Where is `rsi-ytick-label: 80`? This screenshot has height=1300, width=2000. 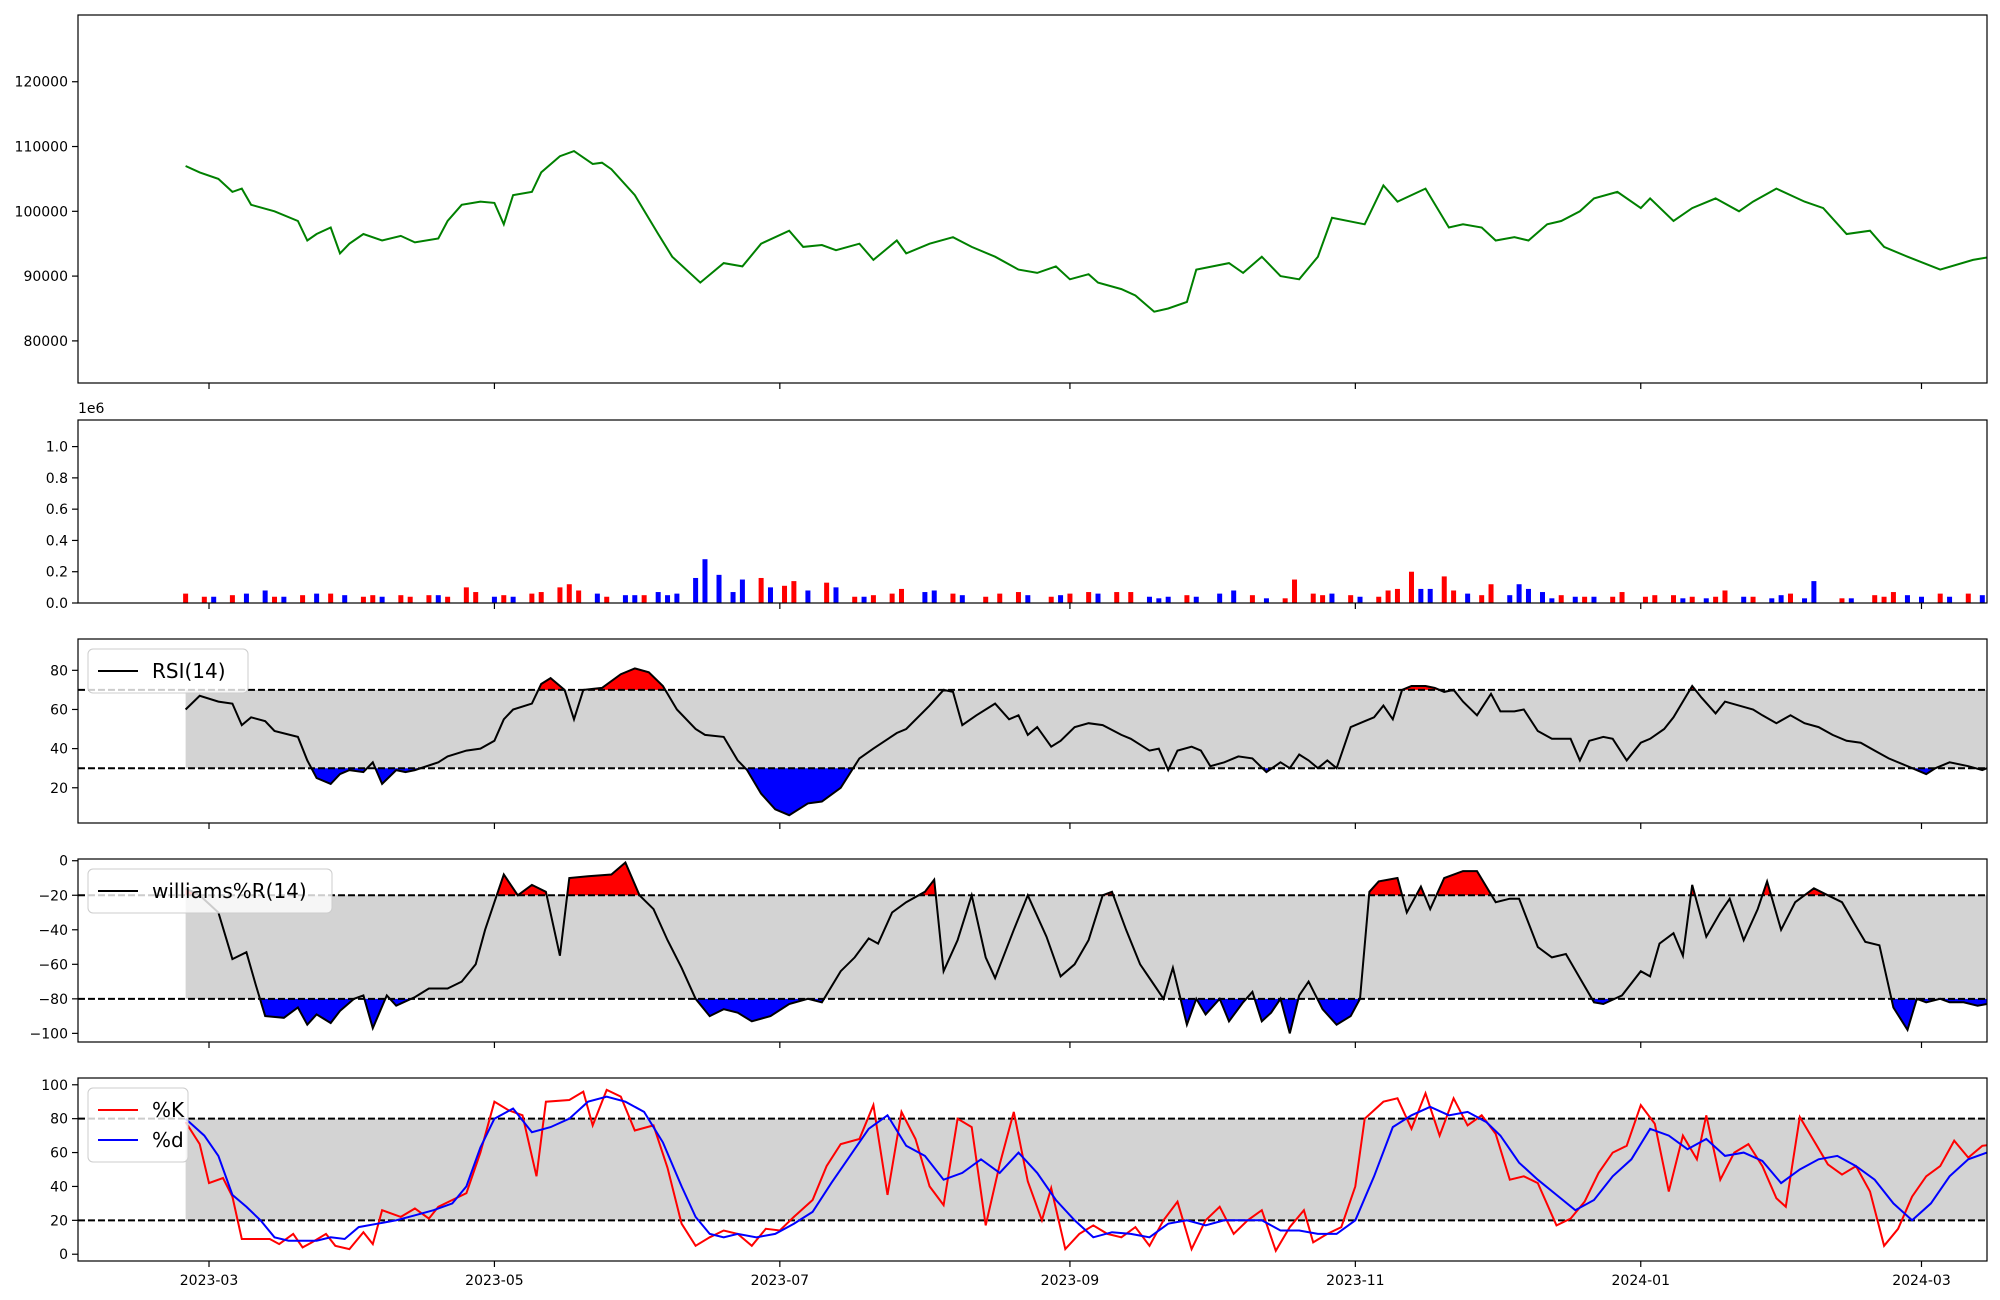 rsi-ytick-label: 80 is located at coordinates (59, 671).